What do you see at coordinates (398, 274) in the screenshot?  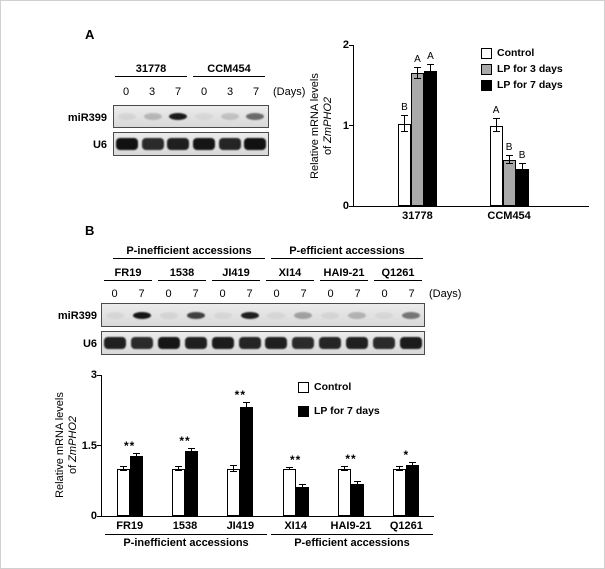 I see `blot-b-accession-q1261: Q1261` at bounding box center [398, 274].